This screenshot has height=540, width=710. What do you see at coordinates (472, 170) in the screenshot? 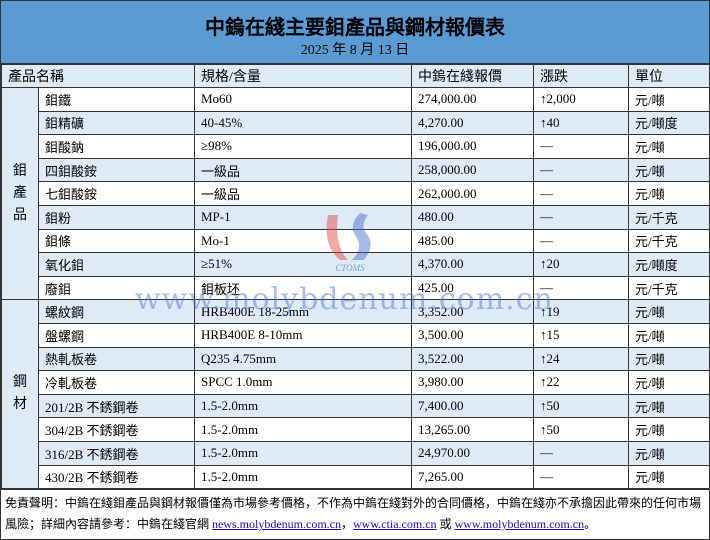
I see `price: 258,000.00` at bounding box center [472, 170].